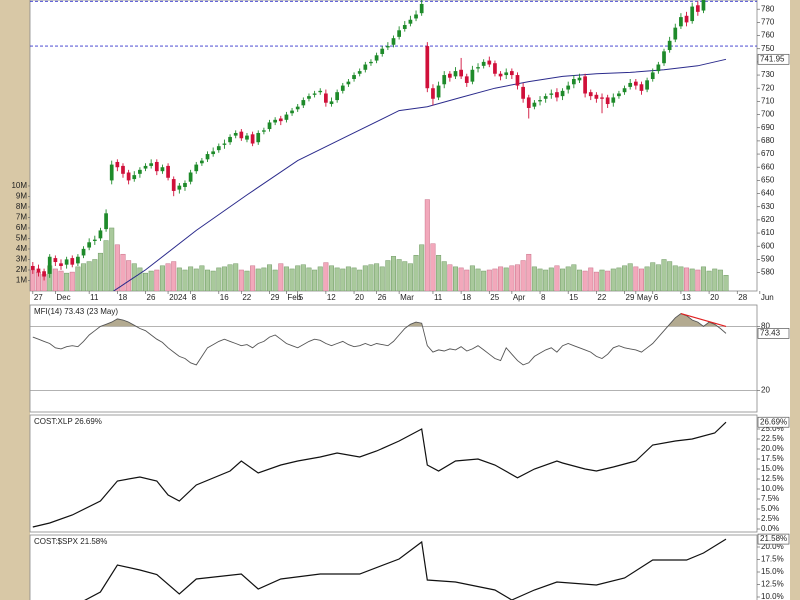  What do you see at coordinates (630, 297) in the screenshot?
I see `x-tick-label: 29` at bounding box center [630, 297].